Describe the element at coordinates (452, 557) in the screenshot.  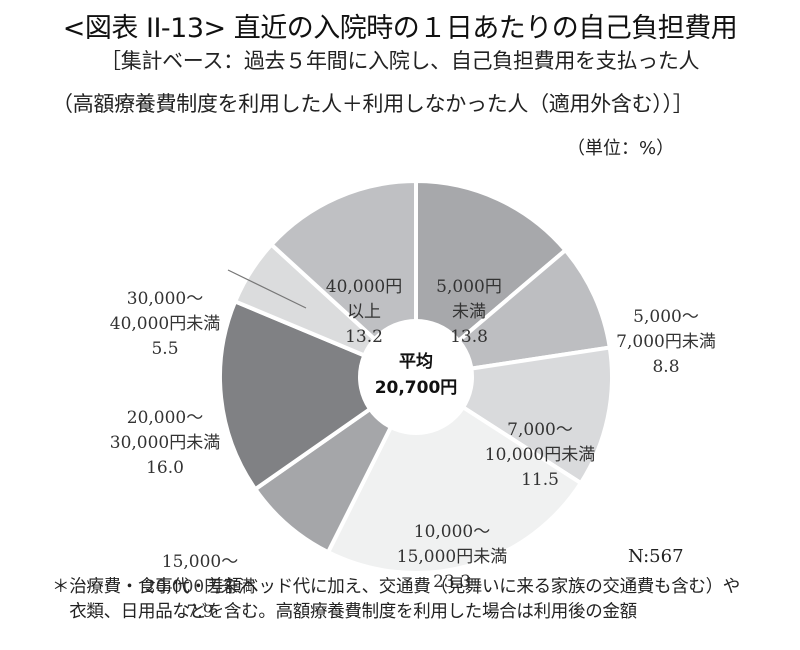
I see `slice-label-10000-15000: 10,000～ 15,000円未満 23.3` at that location.